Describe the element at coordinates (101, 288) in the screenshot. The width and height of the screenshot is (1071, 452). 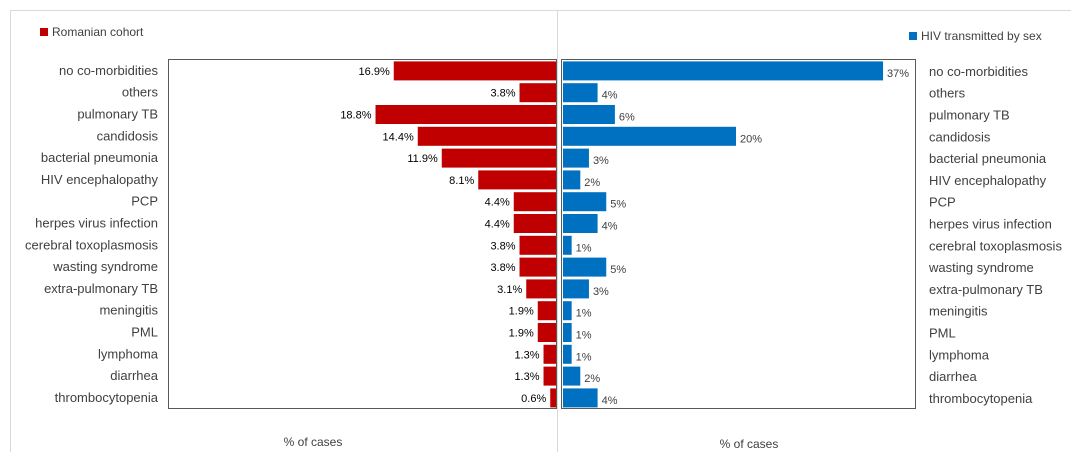
I see `category-label-left: extra-pulmonary TB` at that location.